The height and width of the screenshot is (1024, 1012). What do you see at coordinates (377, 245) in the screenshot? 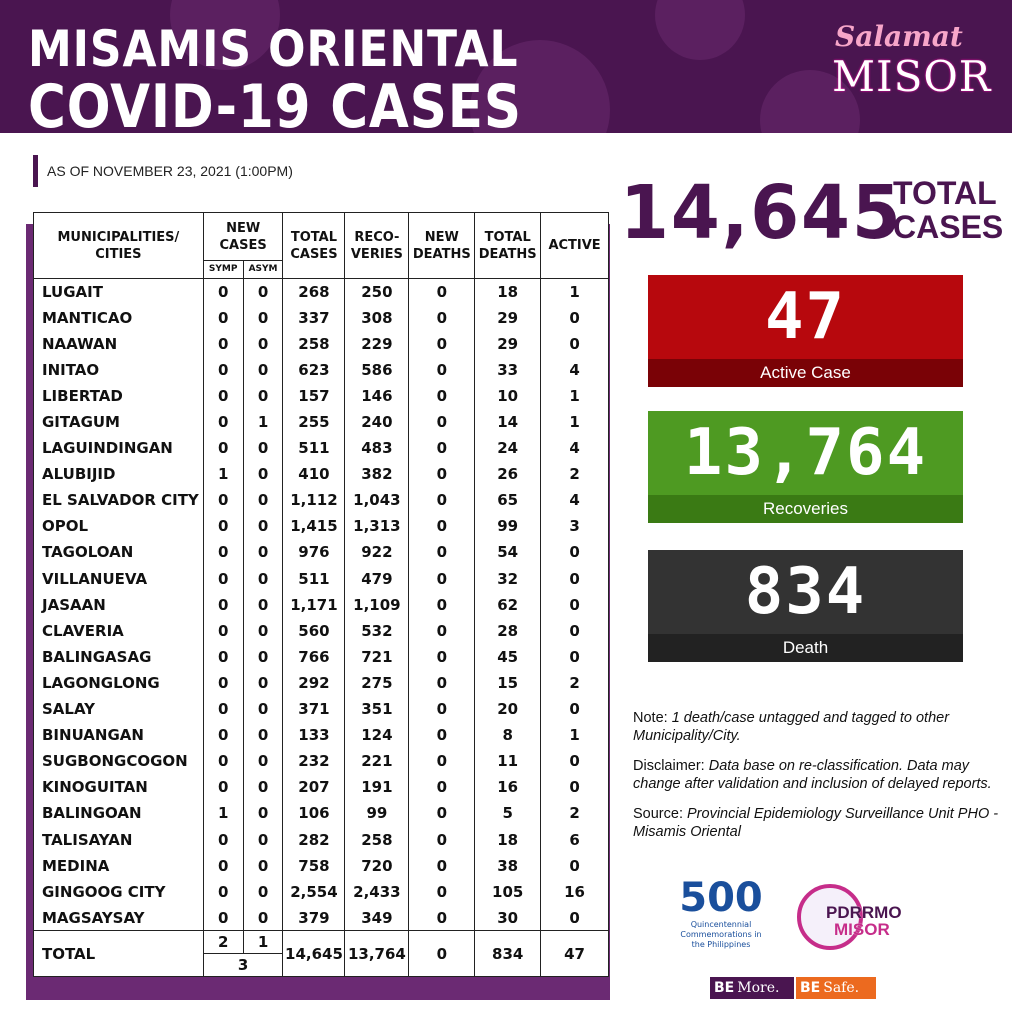
I see `header-recoveries: RECO- VERIES` at bounding box center [377, 245].